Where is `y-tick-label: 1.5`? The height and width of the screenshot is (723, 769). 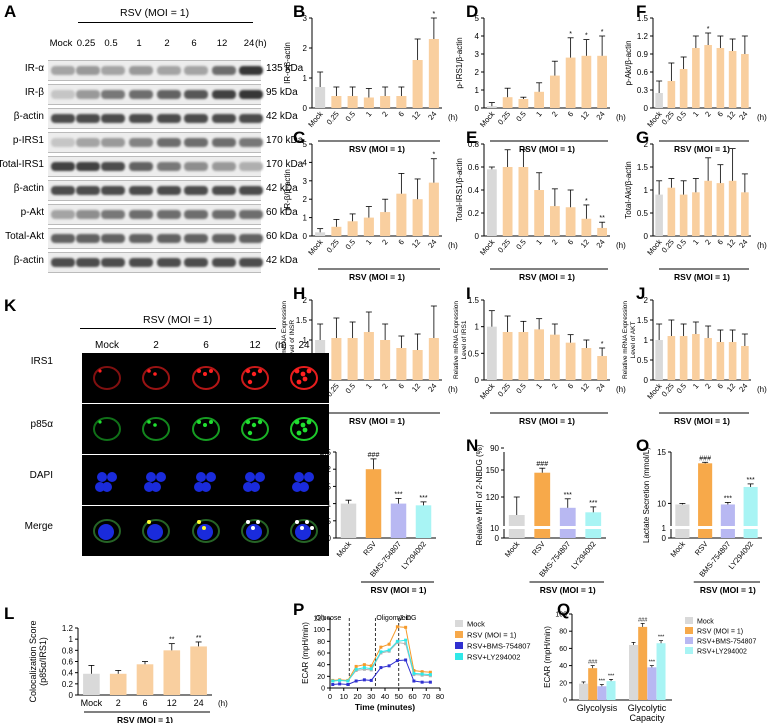 y-tick-label: 1.5 is located at coordinates (643, 320).